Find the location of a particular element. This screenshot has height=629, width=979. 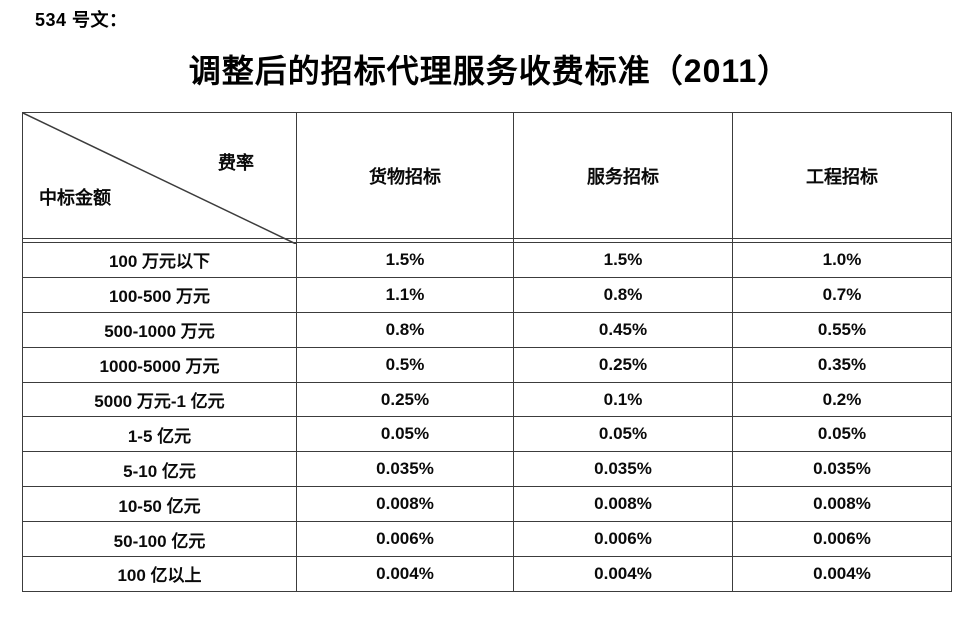

table-row: 100-500 万元 1.1% 0.8% 0.7% is located at coordinates (487, 294).